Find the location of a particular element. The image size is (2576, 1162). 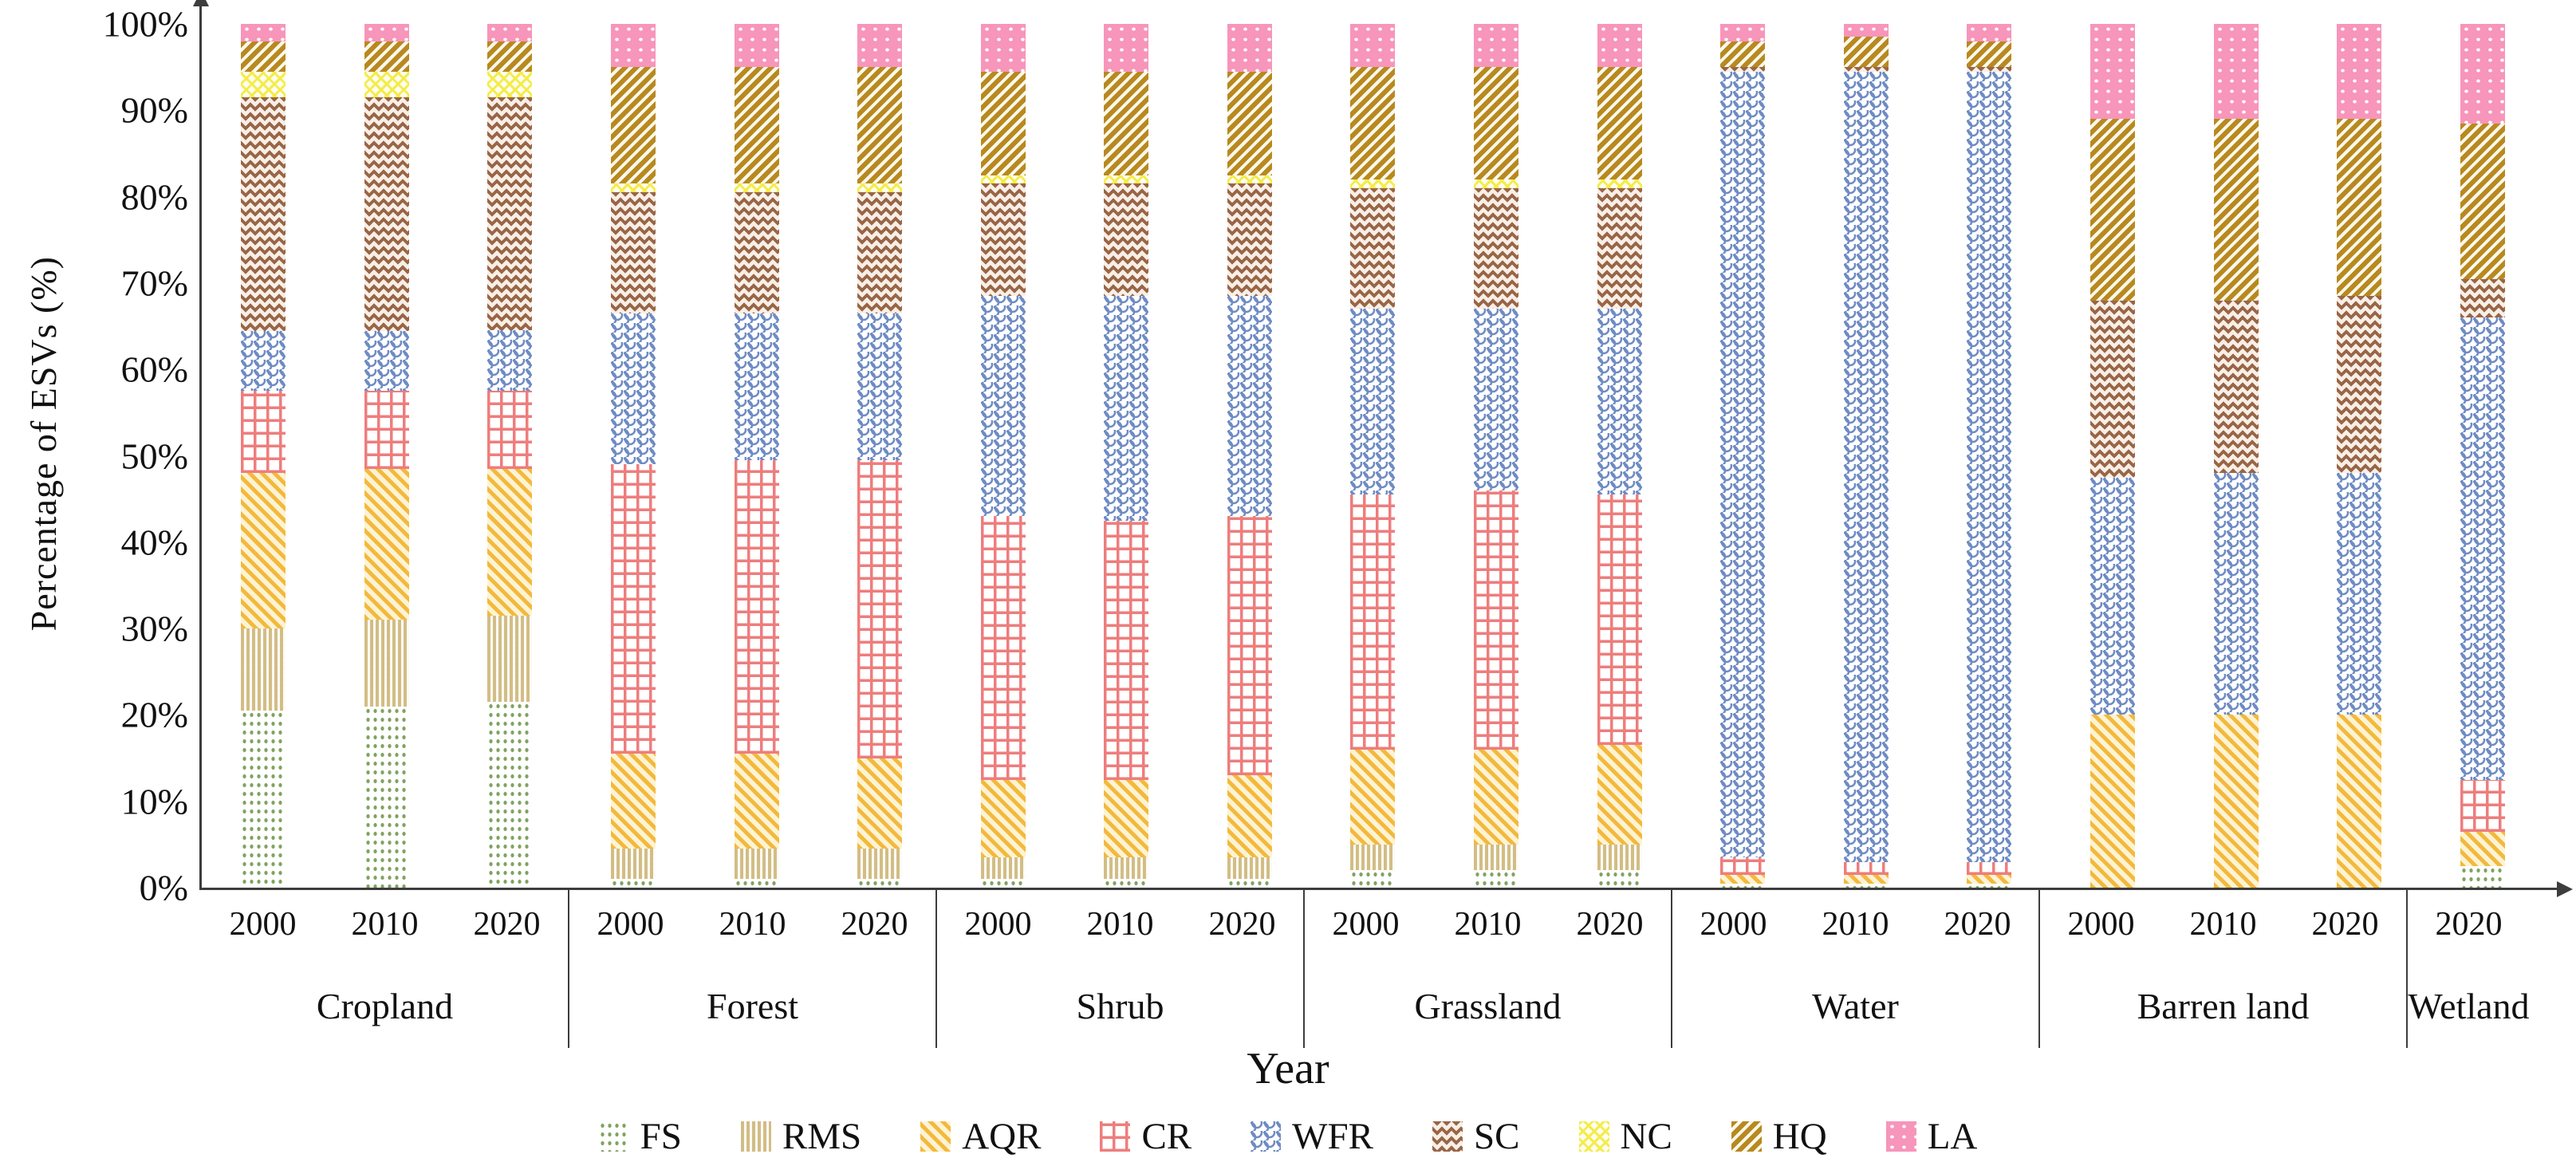

legend-item-NC: NC is located at coordinates (1625, 1137).